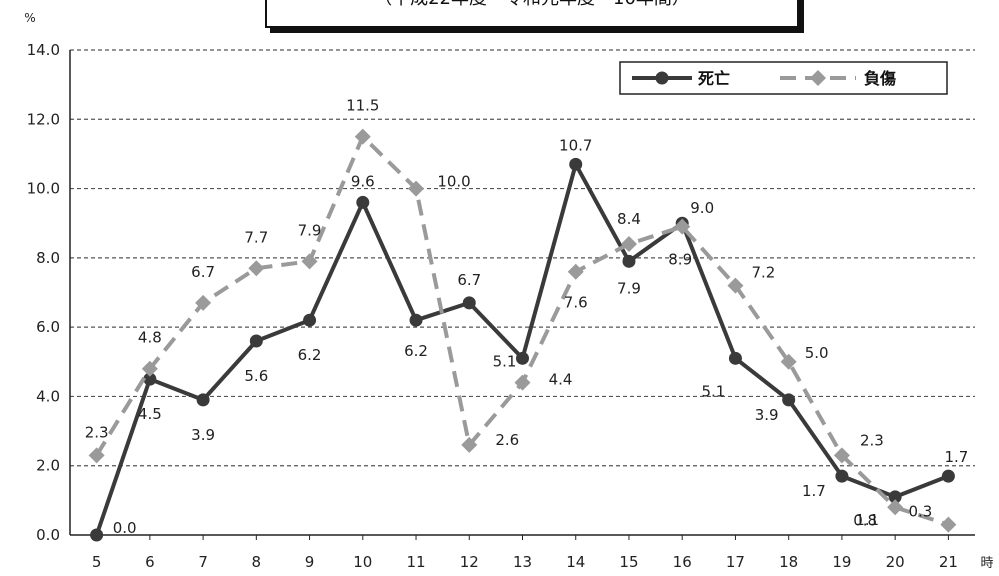 This screenshot has height=576, width=999. I want to click on data-label: 1.1, so click(867, 520).